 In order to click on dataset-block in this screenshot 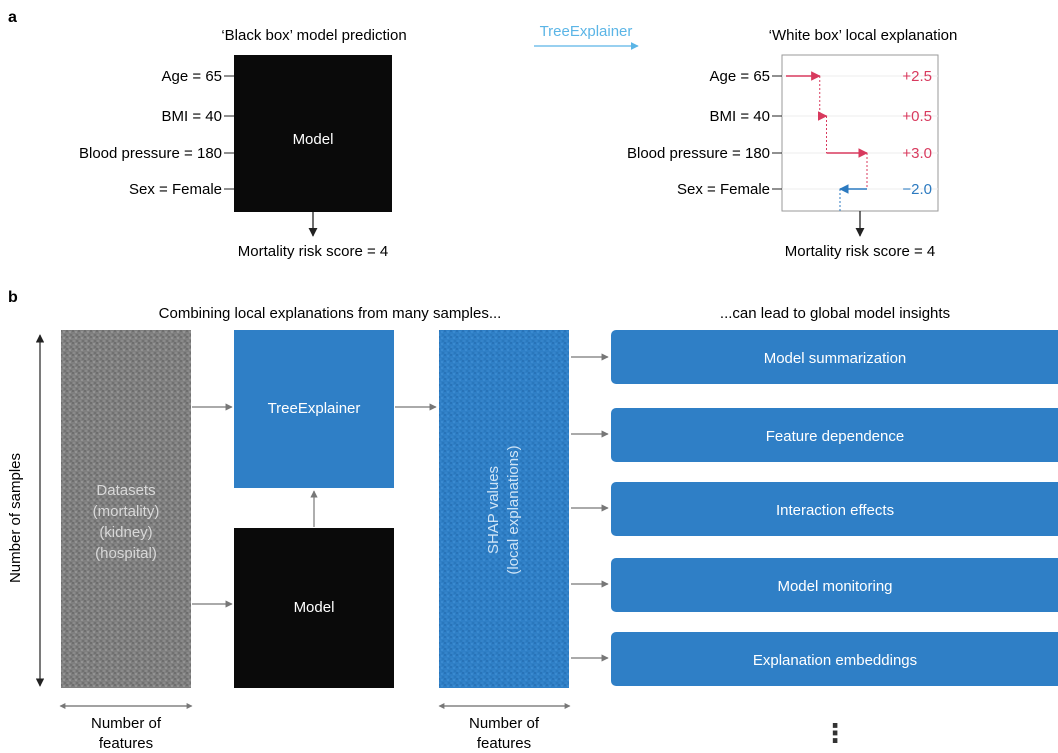, I will do `click(126, 509)`.